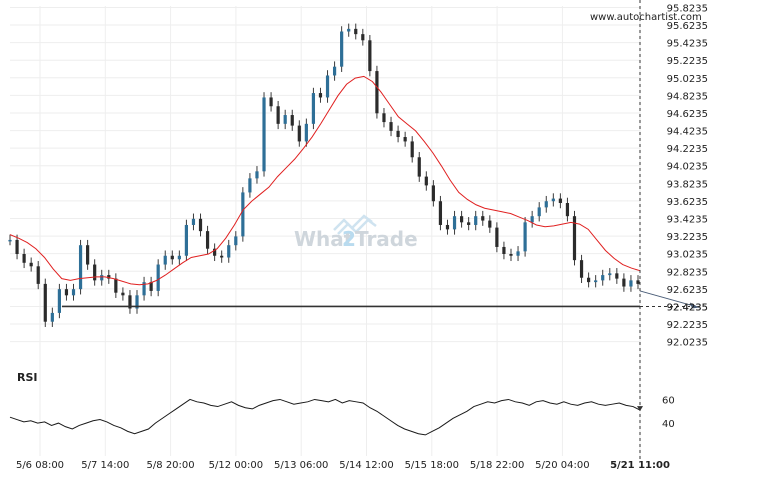 Image resolution: width=760 pixels, height=480 pixels. Describe the element at coordinates (687, 343) in the screenshot. I see `y-tick-label: 92.0235` at that location.